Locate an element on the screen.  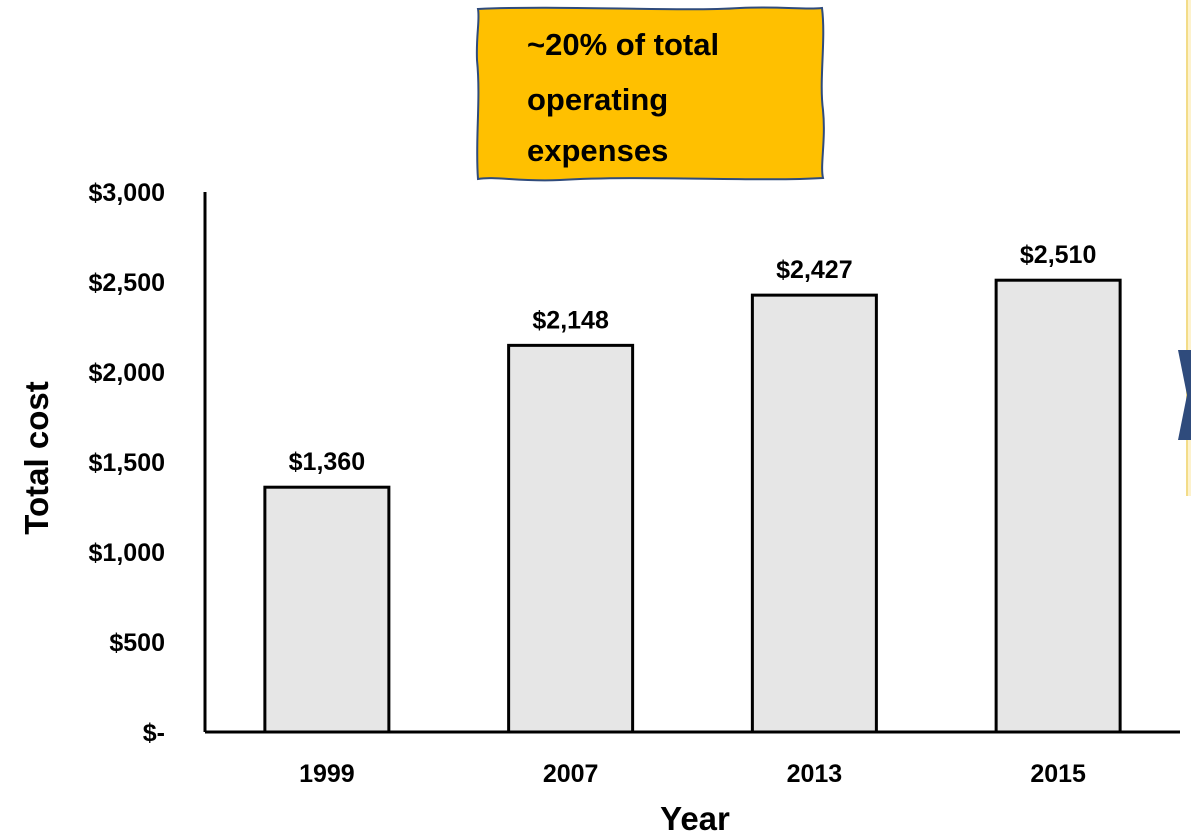
y-tick-label: $3,000 is located at coordinates (127, 193).